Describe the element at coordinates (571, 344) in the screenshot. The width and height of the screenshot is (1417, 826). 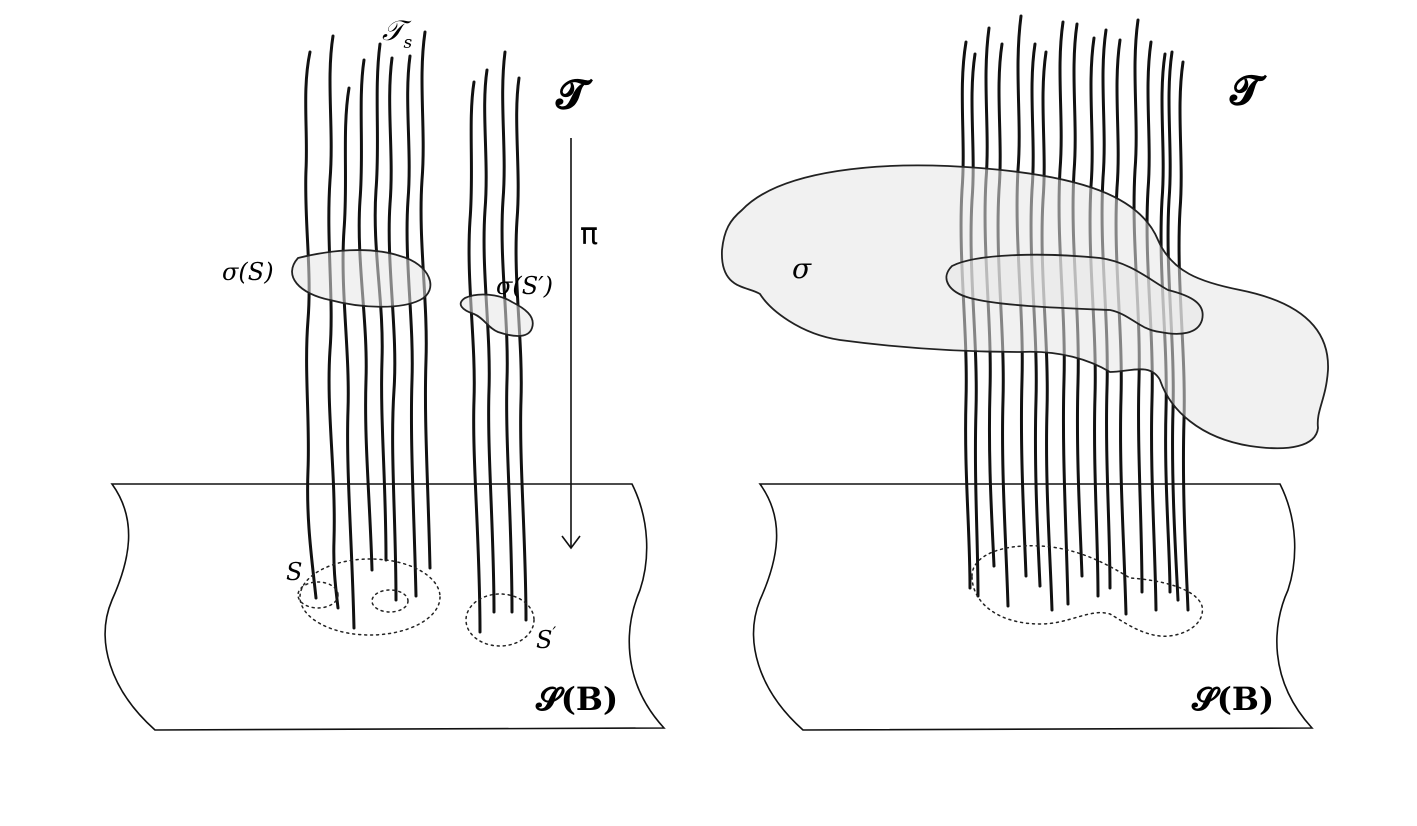
I see `projection-arrow` at that location.